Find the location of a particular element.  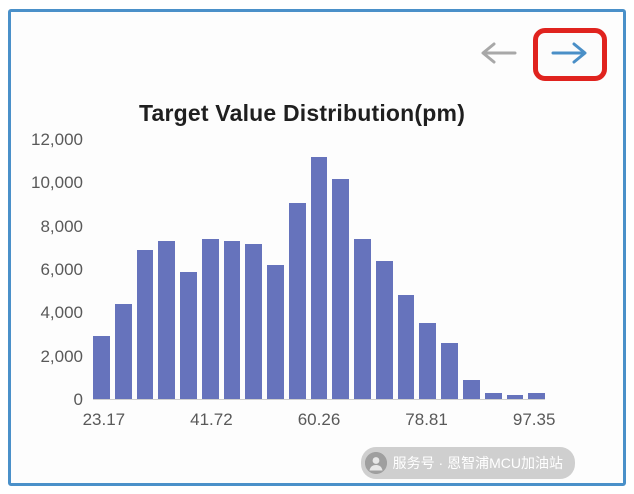

watermark-text: 服务号 · 恩智浦MCU加油站 is located at coordinates (477, 463).